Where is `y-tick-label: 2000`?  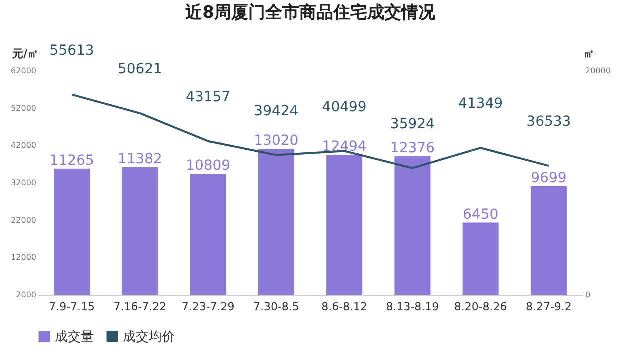
y-tick-label: 2000 is located at coordinates (26, 295).